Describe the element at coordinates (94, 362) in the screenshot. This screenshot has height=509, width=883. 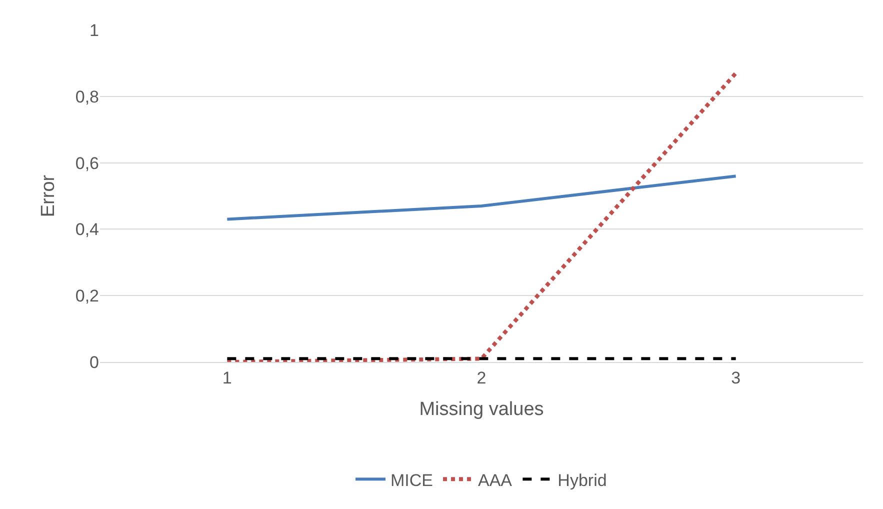
I see `y-tick-label: 0` at that location.